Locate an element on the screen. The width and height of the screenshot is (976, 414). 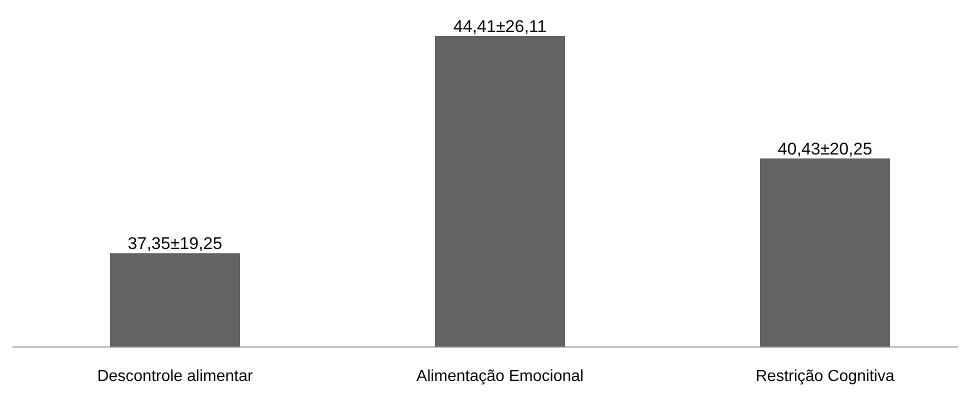
data-label: 37,35±19,25 is located at coordinates (175, 244).